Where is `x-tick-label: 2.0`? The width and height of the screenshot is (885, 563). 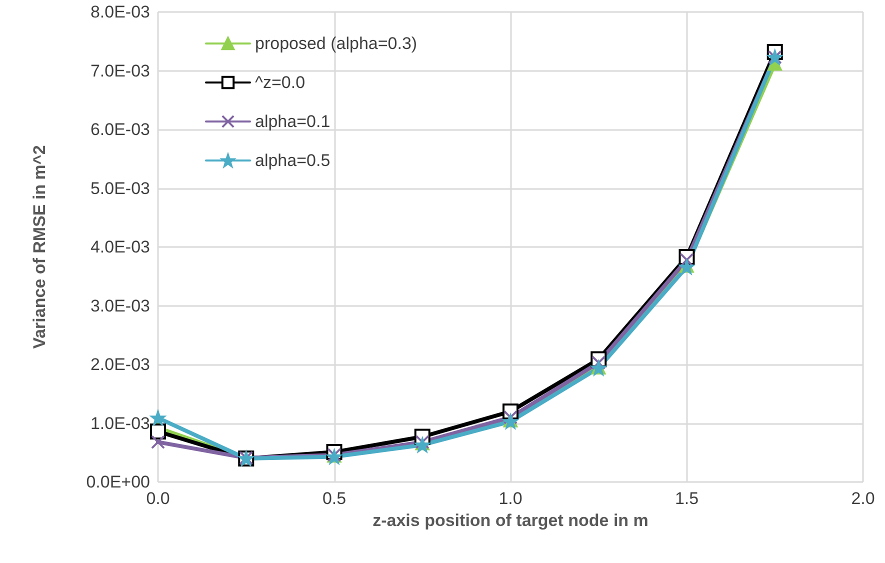 x-tick-label: 2.0 is located at coordinates (863, 498).